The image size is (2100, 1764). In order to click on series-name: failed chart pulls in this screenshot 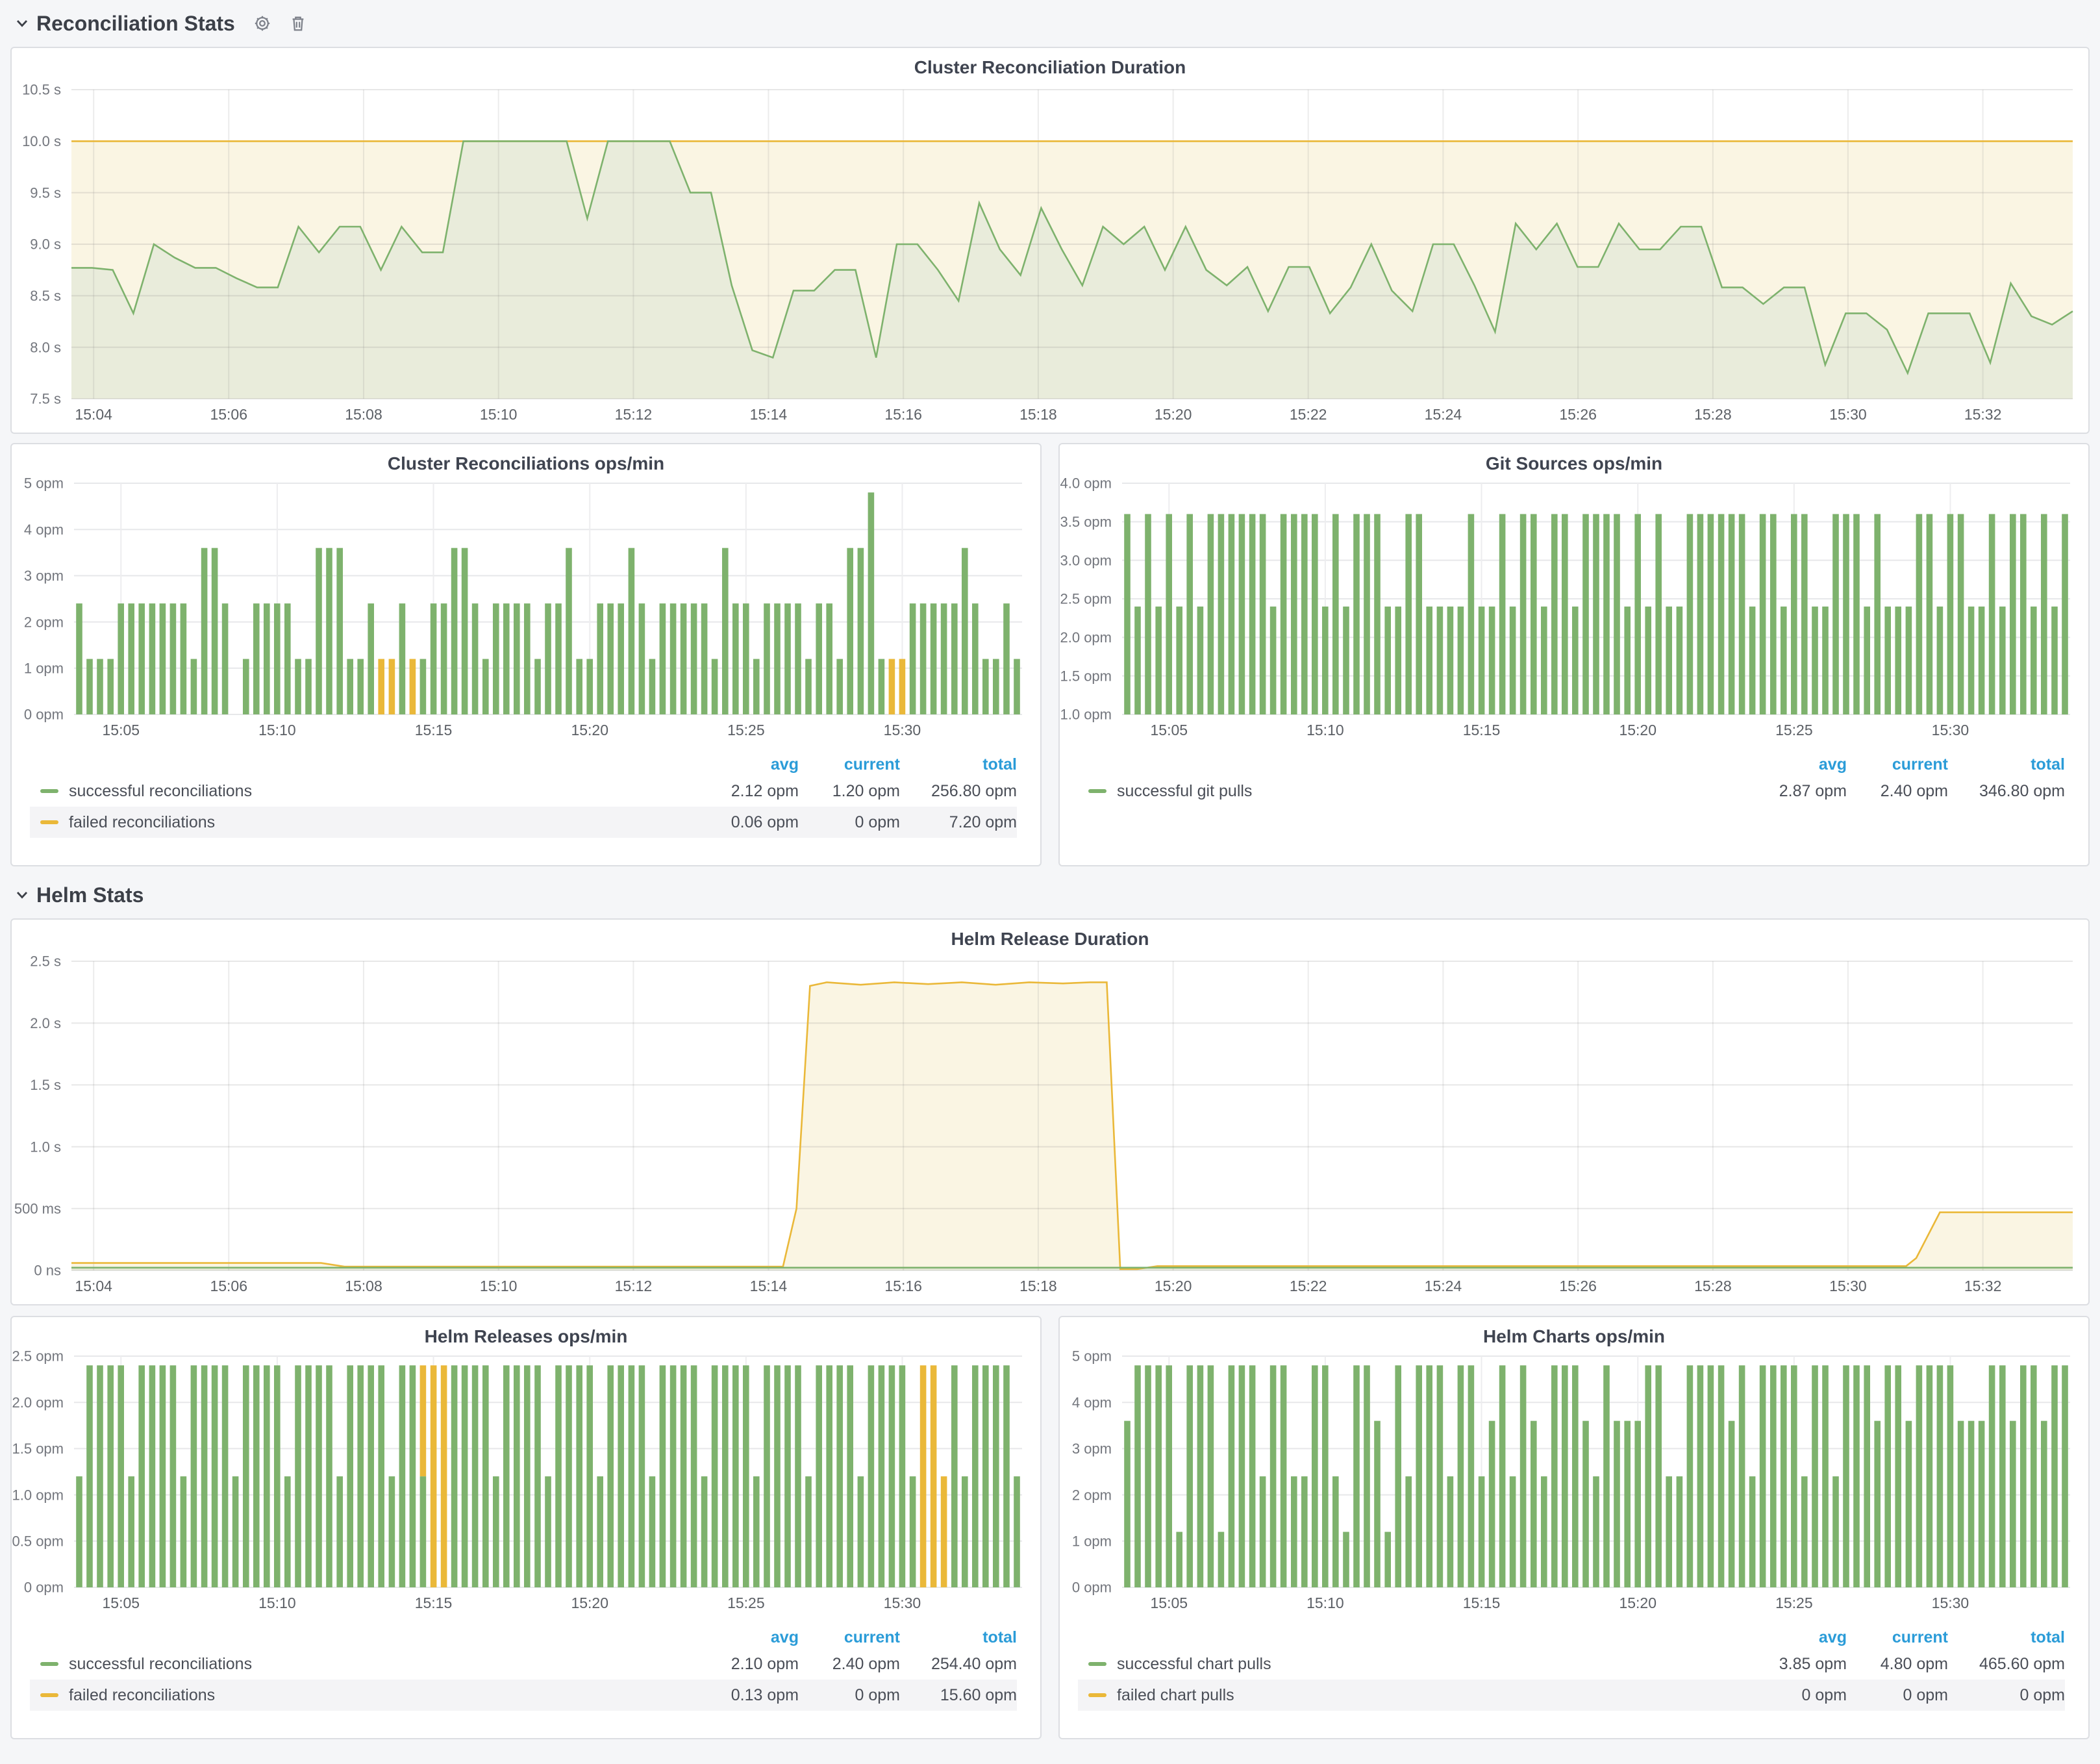, I will do `click(1175, 1695)`.